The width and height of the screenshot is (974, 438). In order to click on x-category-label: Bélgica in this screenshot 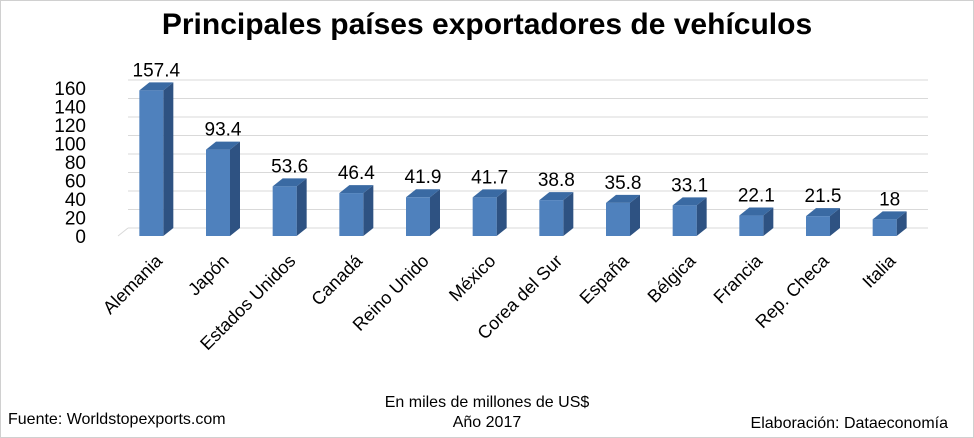, I will do `click(672, 278)`.